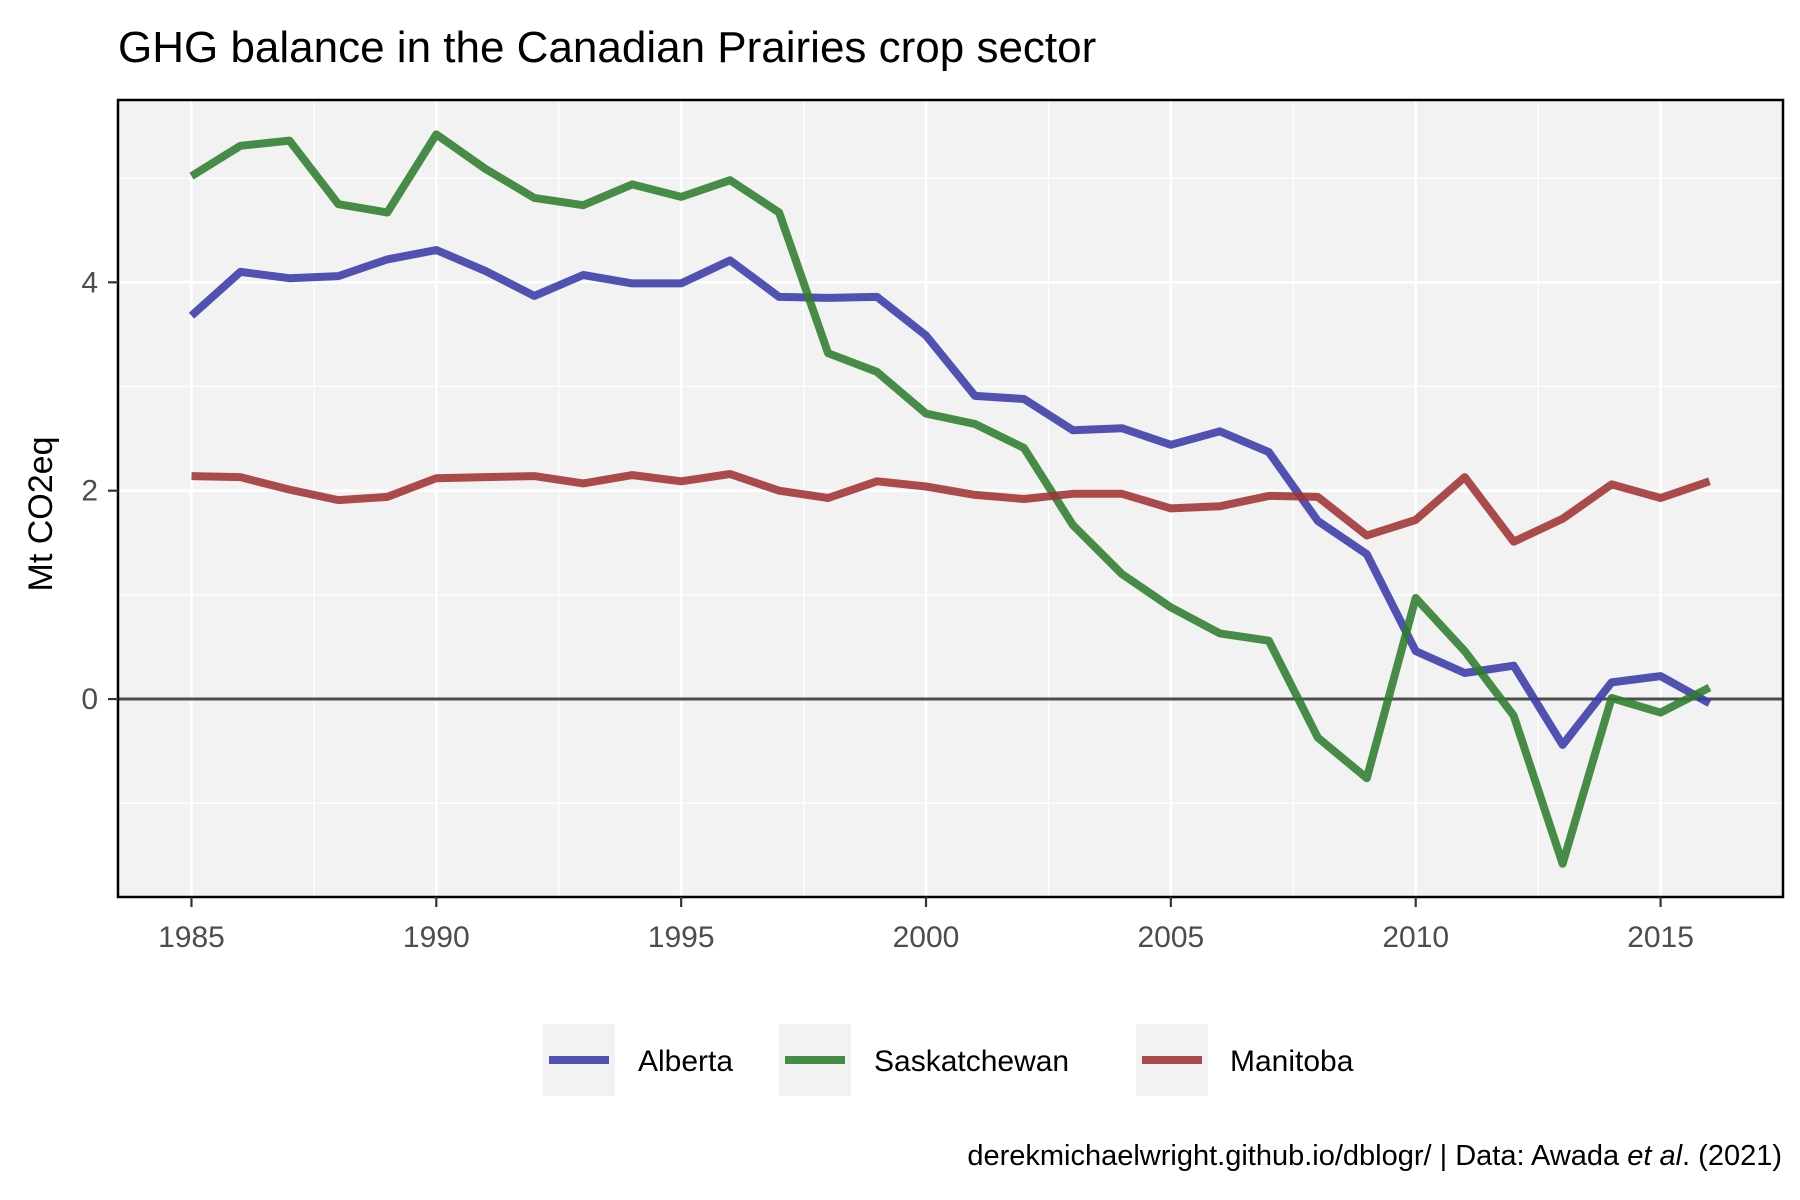  Describe the element at coordinates (1655, 1156) in the screenshot. I see `caption-italic: et al` at that location.